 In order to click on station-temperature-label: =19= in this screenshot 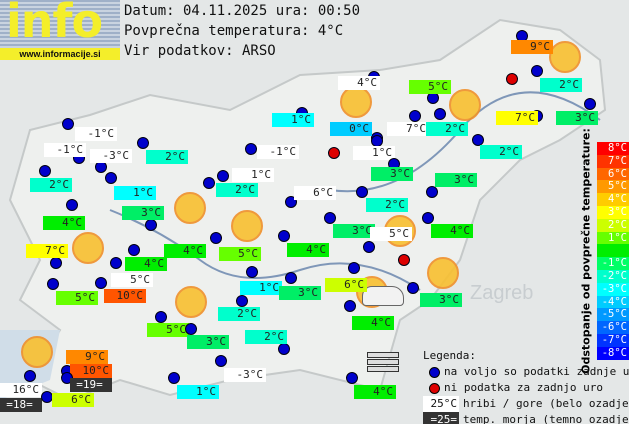, I will do `click(91, 385)`.